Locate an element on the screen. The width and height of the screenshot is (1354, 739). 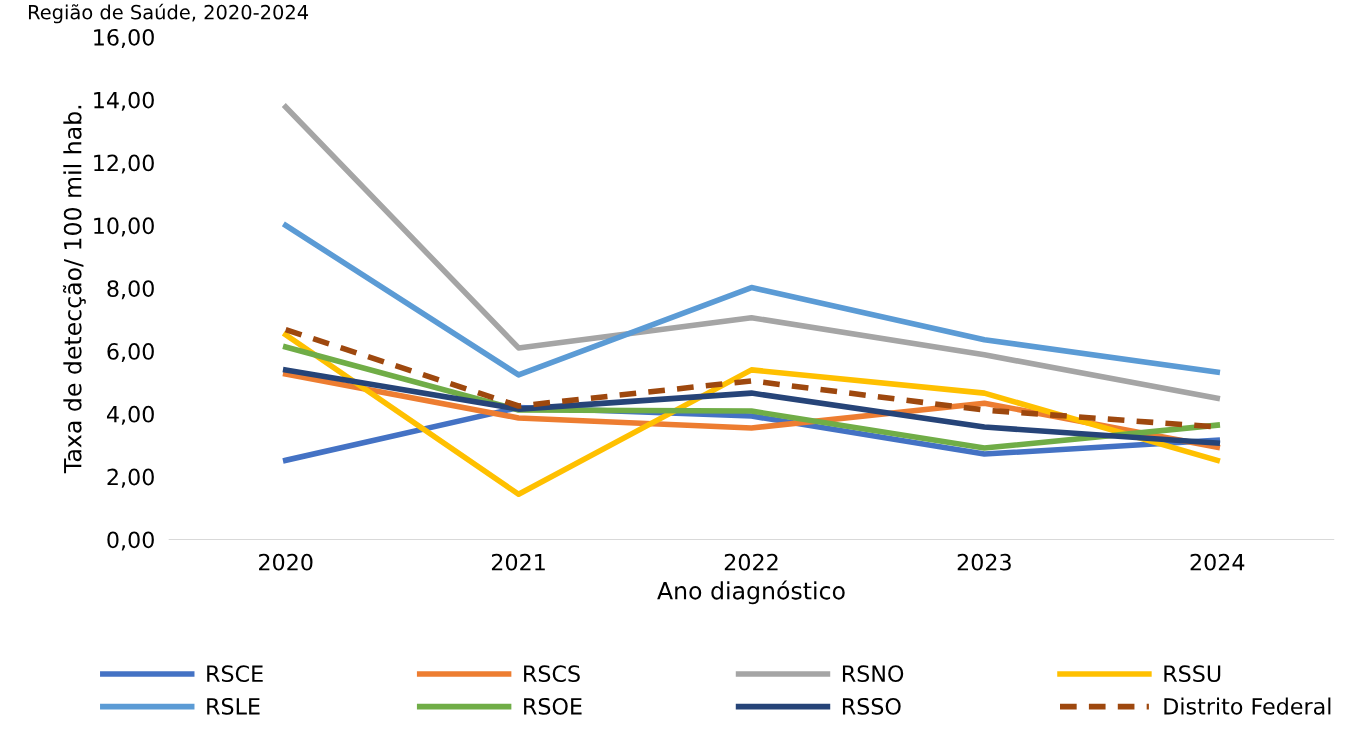
chart-title: Região de Saúde, 2020-2024 is located at coordinates (168, 13).